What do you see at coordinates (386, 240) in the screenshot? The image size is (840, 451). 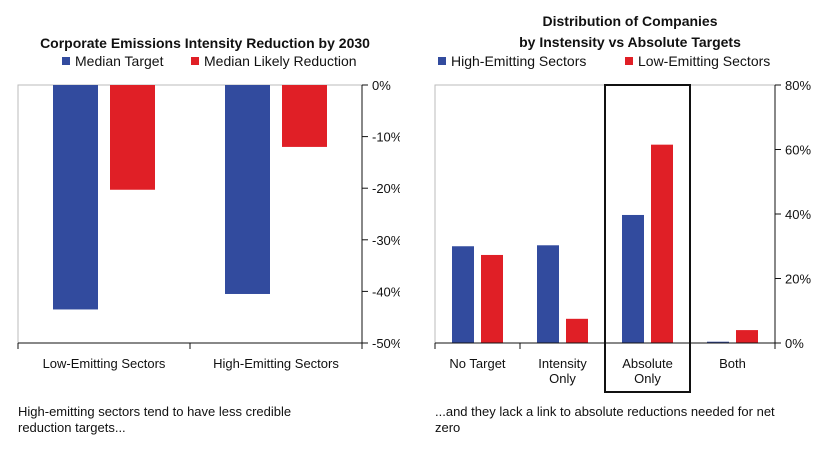 I see `y-tick-label: -30%` at bounding box center [386, 240].